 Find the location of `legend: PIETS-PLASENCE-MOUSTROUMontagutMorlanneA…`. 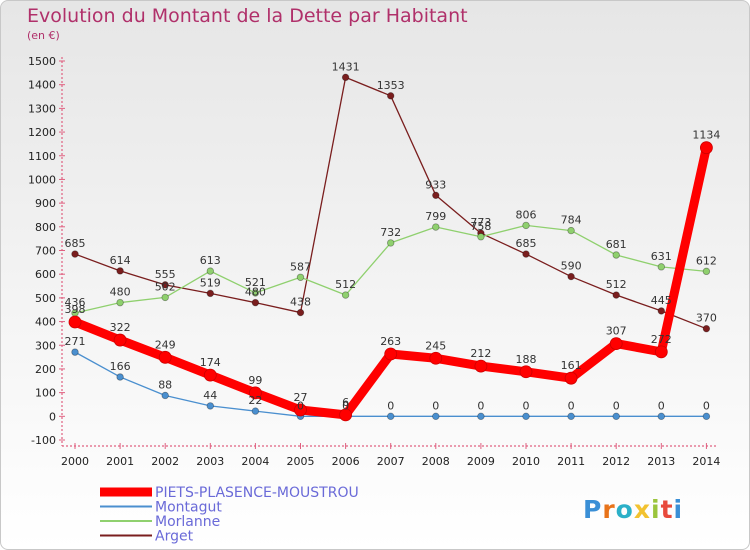

legend: PIETS-PLASENCE-MOUSTROUMontagutMorlanneA… is located at coordinates (229, 515).